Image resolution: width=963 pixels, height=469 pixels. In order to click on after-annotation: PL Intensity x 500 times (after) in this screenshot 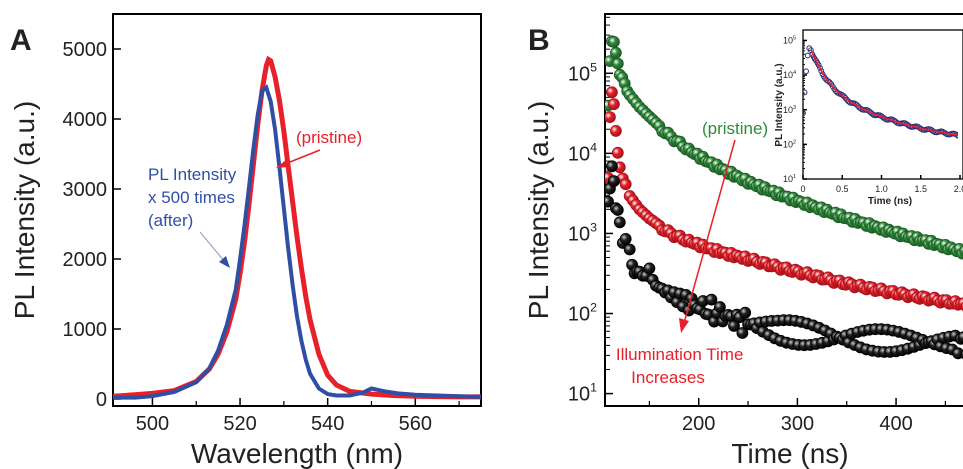, I will do `click(194, 197)`.